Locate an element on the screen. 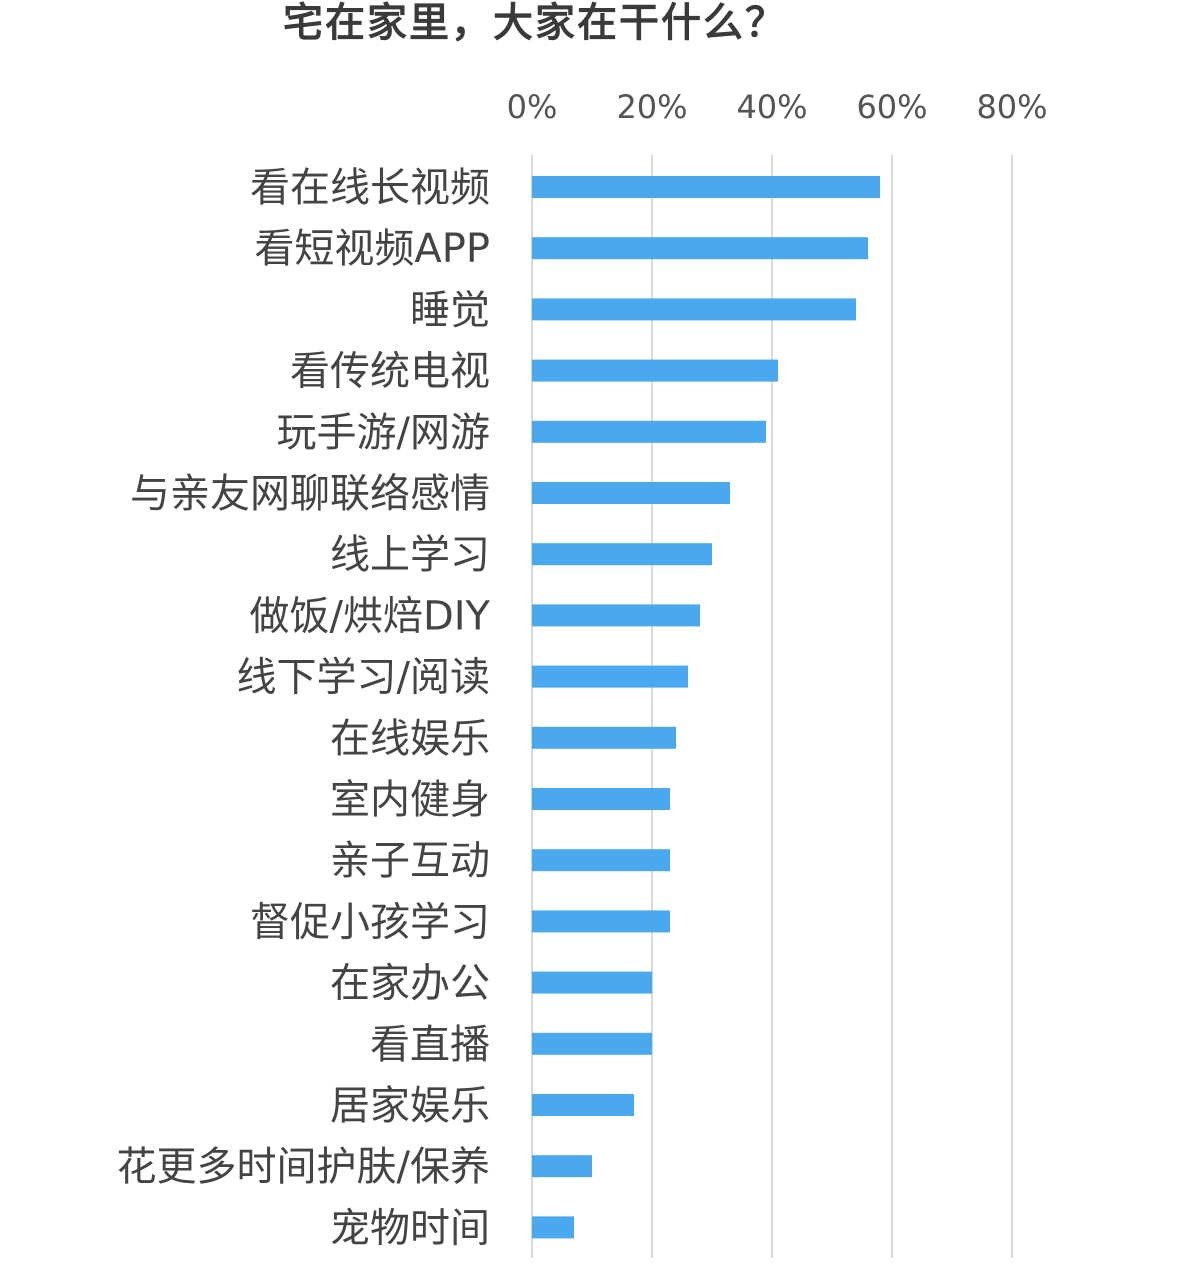 This screenshot has height=1268, width=1200. category-label: 做饭/烘焙DIY is located at coordinates (369, 616).